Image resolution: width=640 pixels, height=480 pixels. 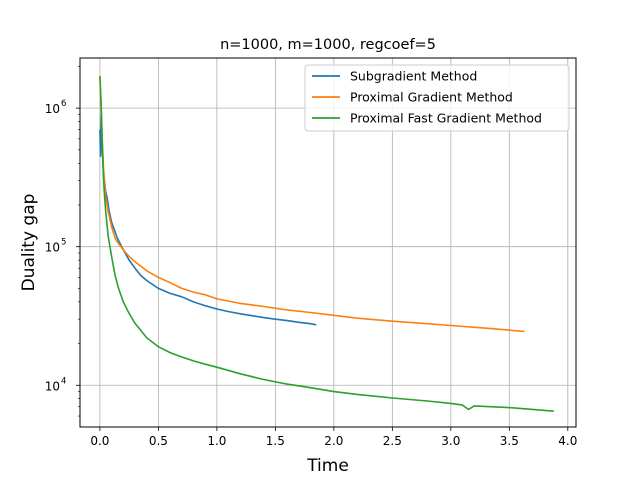 What do you see at coordinates (63, 243) in the screenshot?
I see `y-tick-exponent: 5` at bounding box center [63, 243].